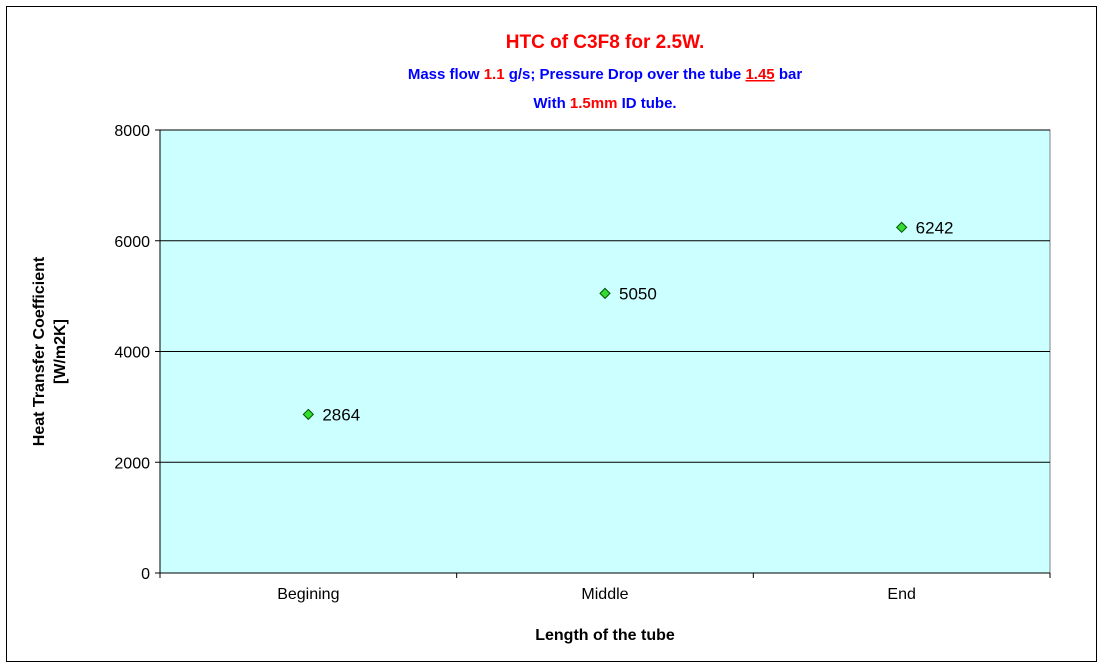 Image resolution: width=1104 pixels, height=669 pixels. I want to click on y-tick-label: 6000, so click(132, 242).